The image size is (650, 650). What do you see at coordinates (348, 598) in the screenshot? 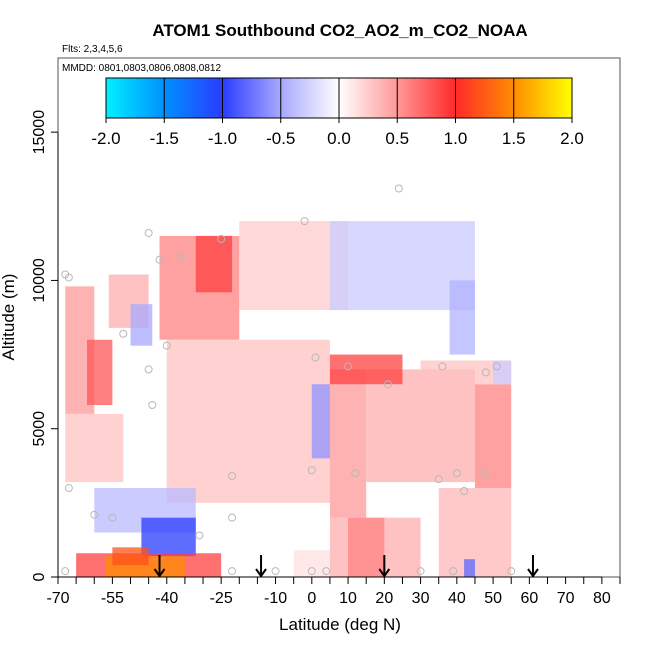
I see `x-tick-label: 10` at bounding box center [348, 598].